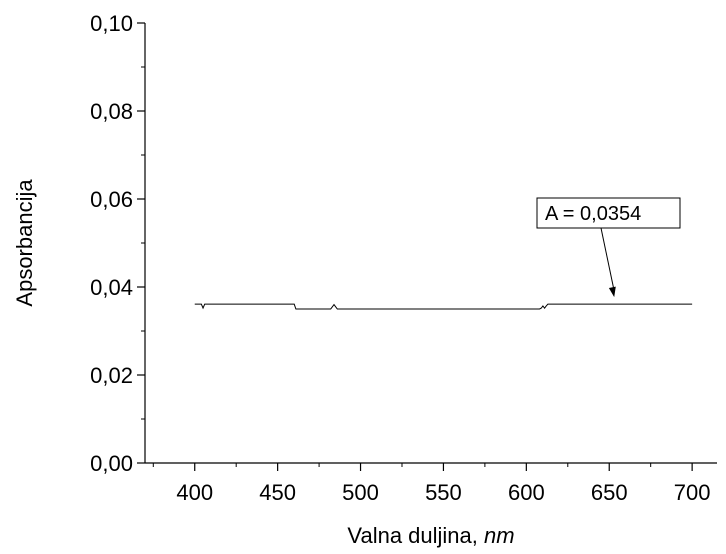 The image size is (726, 554). I want to click on x-tick-label: 500, so click(360, 492).